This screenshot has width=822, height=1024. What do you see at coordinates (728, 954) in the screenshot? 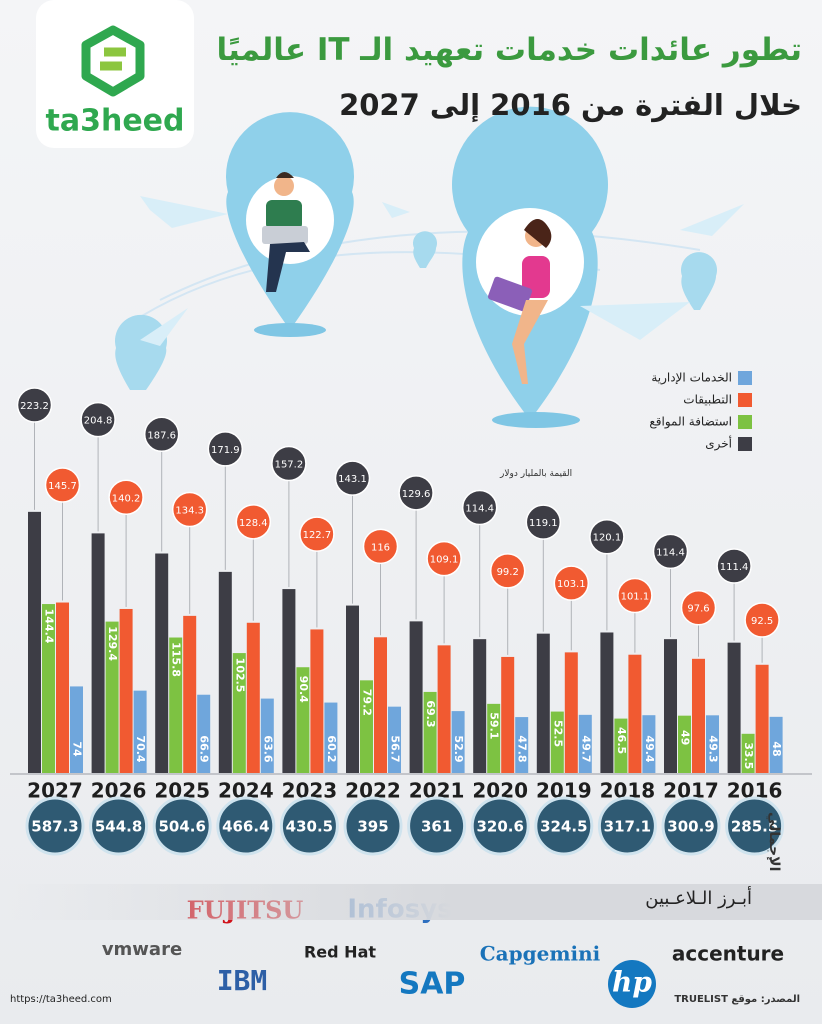
I see `company-logo: accenture` at bounding box center [728, 954].